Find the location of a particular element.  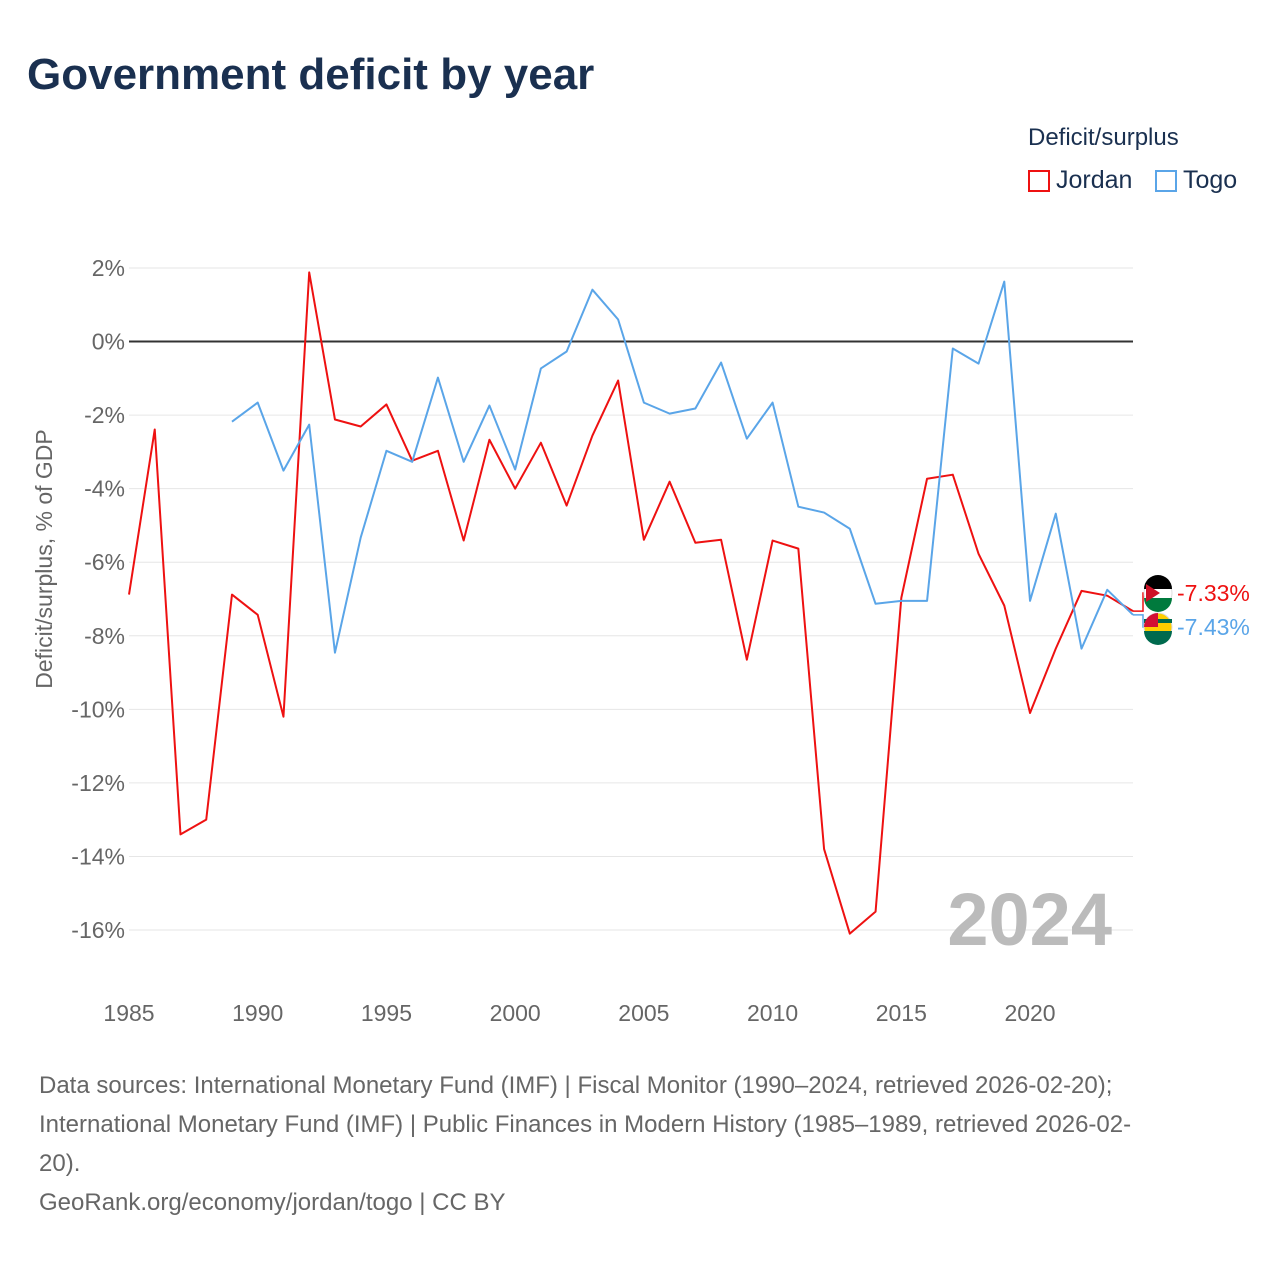

legend-label-jordan: Jordan is located at coordinates (1094, 180).